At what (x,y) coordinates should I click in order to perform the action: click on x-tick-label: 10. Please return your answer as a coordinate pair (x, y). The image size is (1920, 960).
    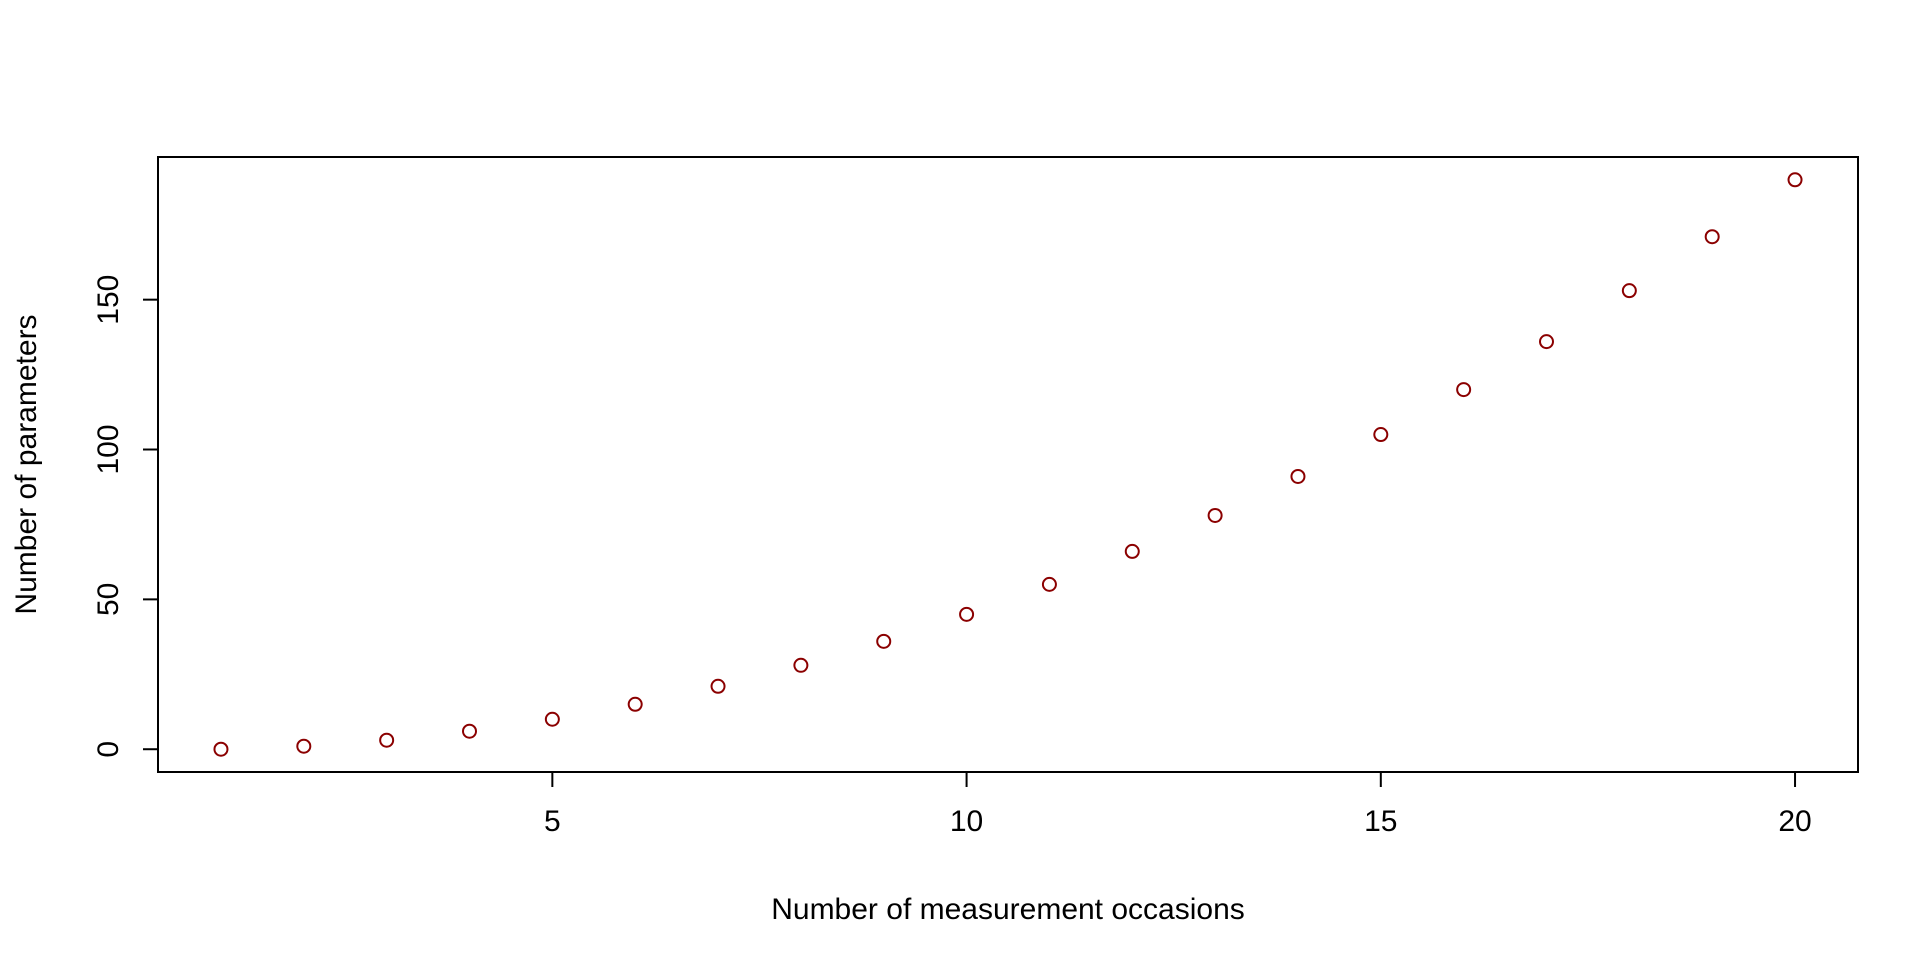
    Looking at the image, I should click on (966, 821).